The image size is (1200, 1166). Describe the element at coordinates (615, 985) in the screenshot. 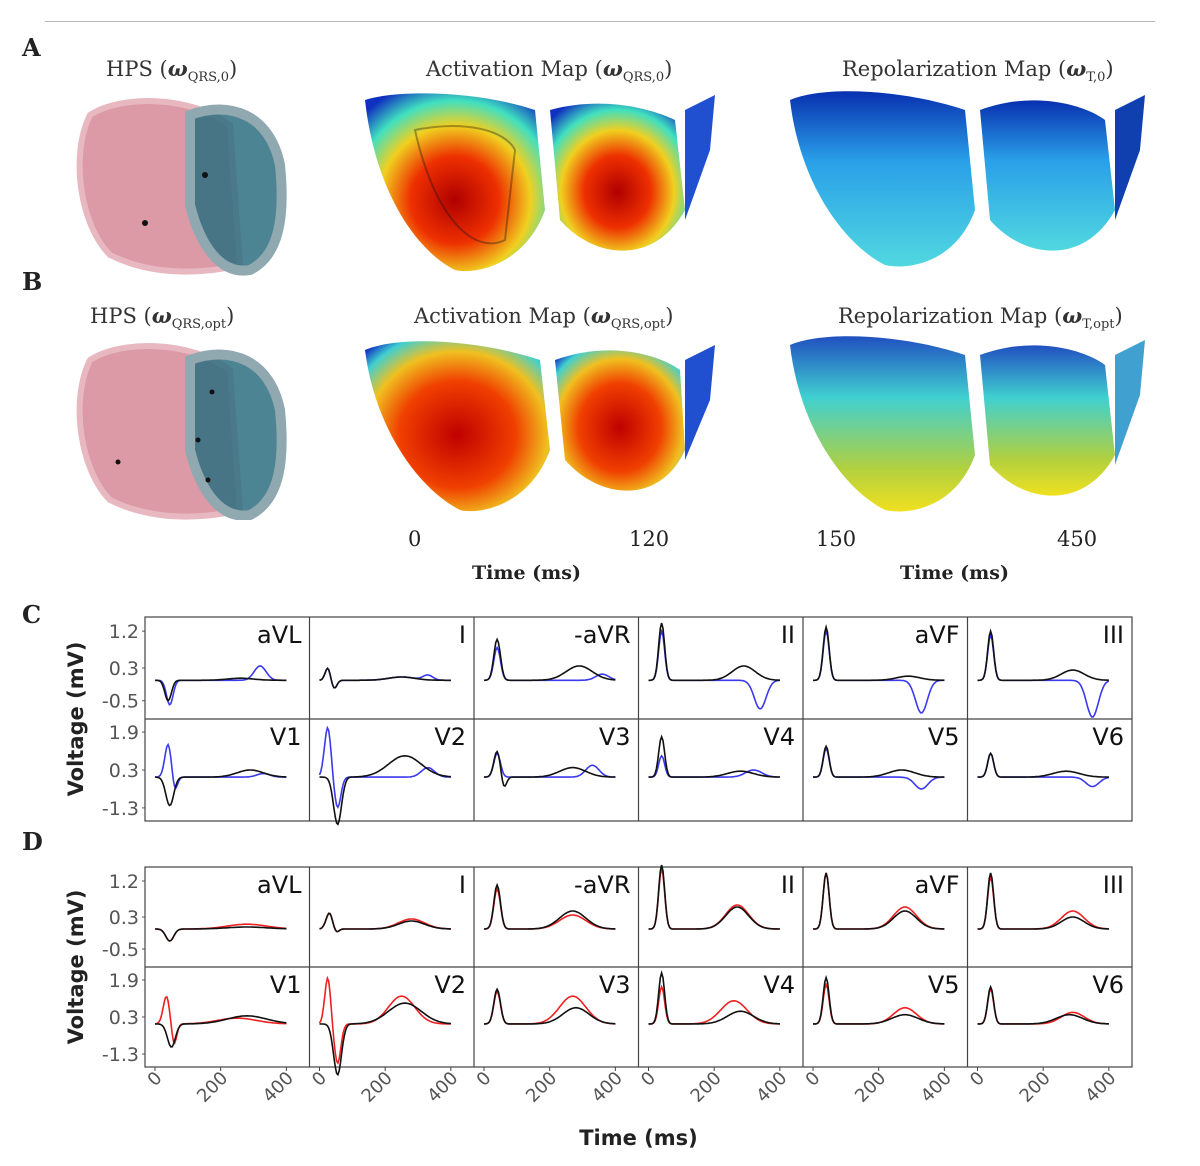

I see `panel-d-lead-label: V3` at that location.